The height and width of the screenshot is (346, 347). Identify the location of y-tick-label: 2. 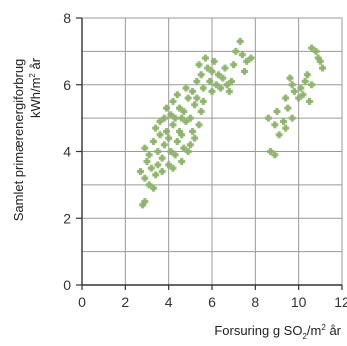
(67, 218).